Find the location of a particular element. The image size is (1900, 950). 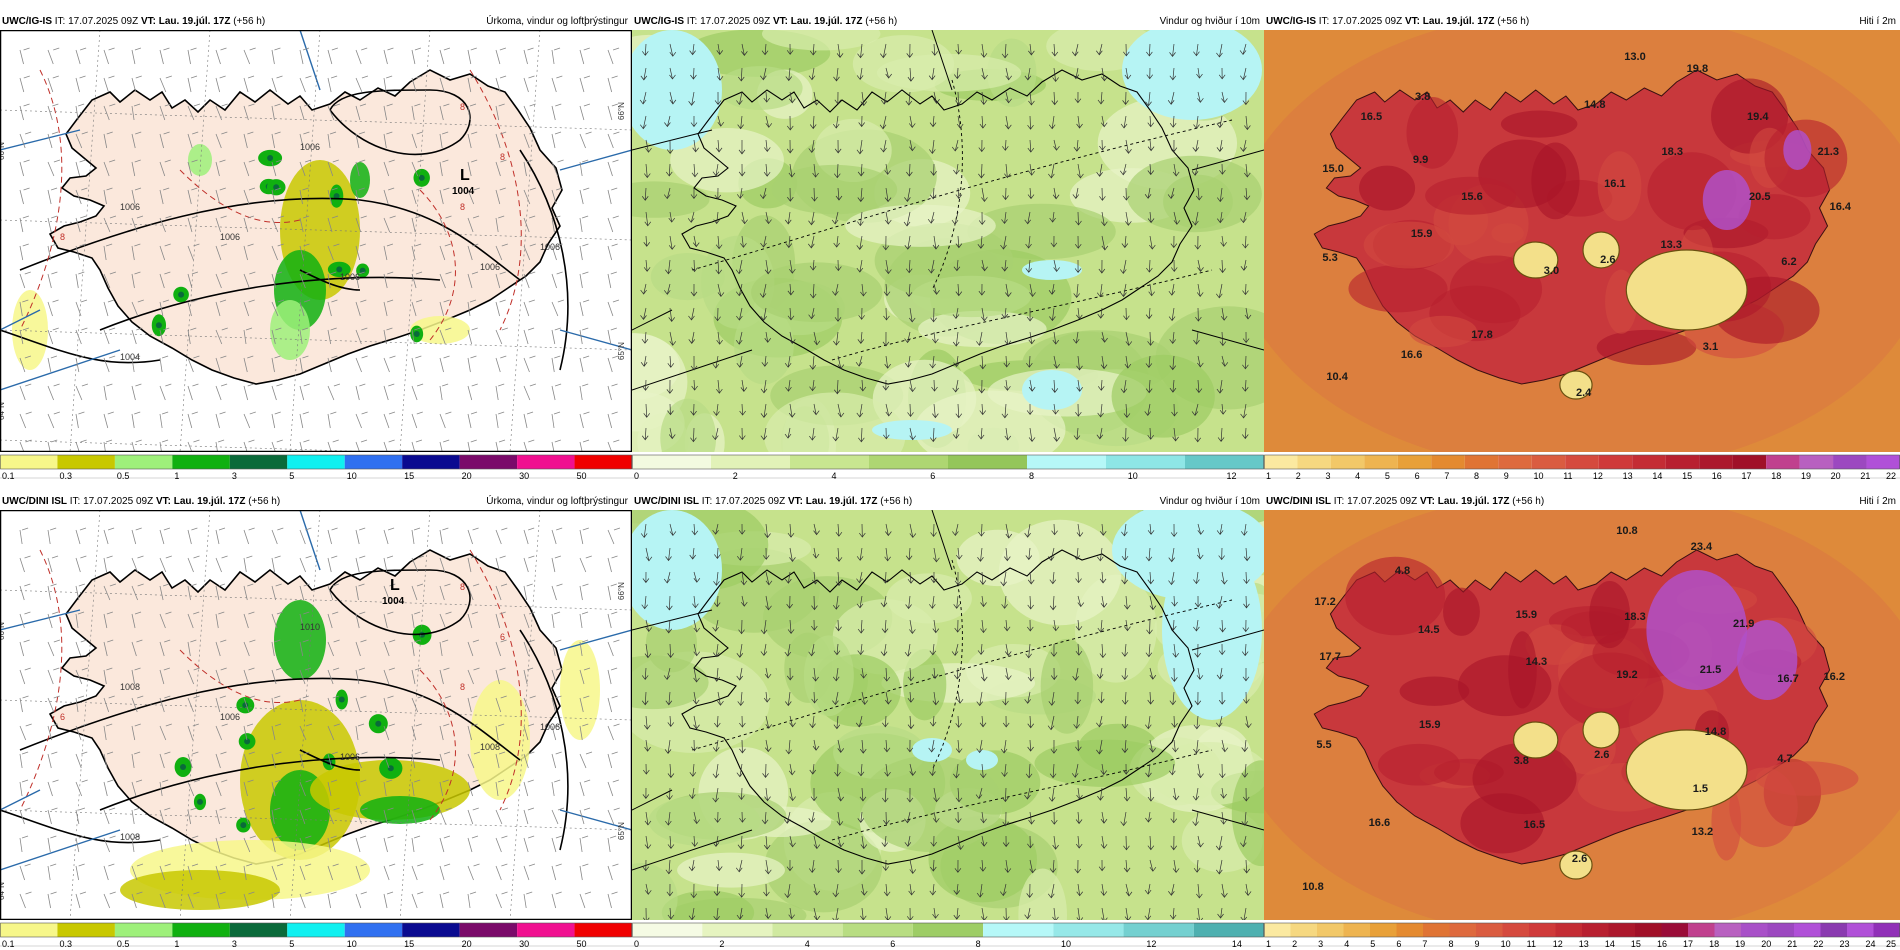

temperature-value: 17.7 is located at coordinates (1330, 657).